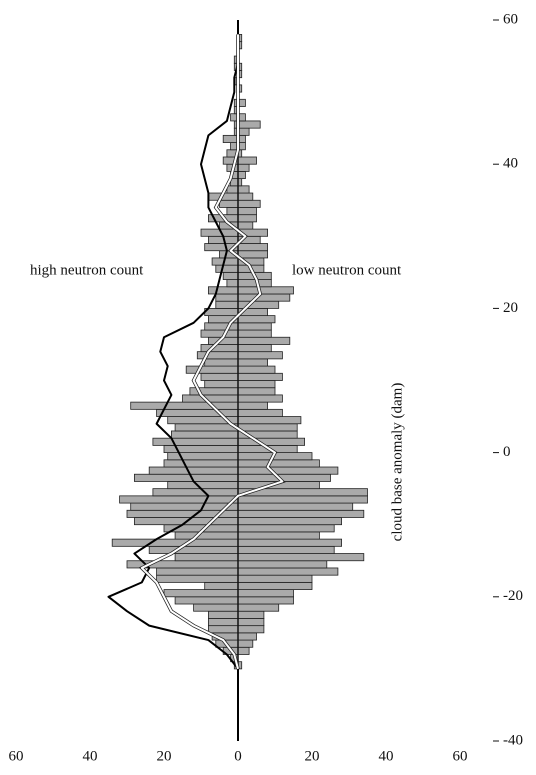  I want to click on y-tick-label: -20, so click(513, 596).